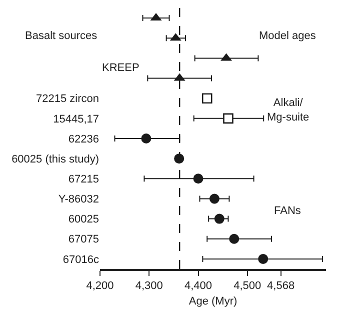  I want to click on x-tick-label: 4,400, so click(198, 286).